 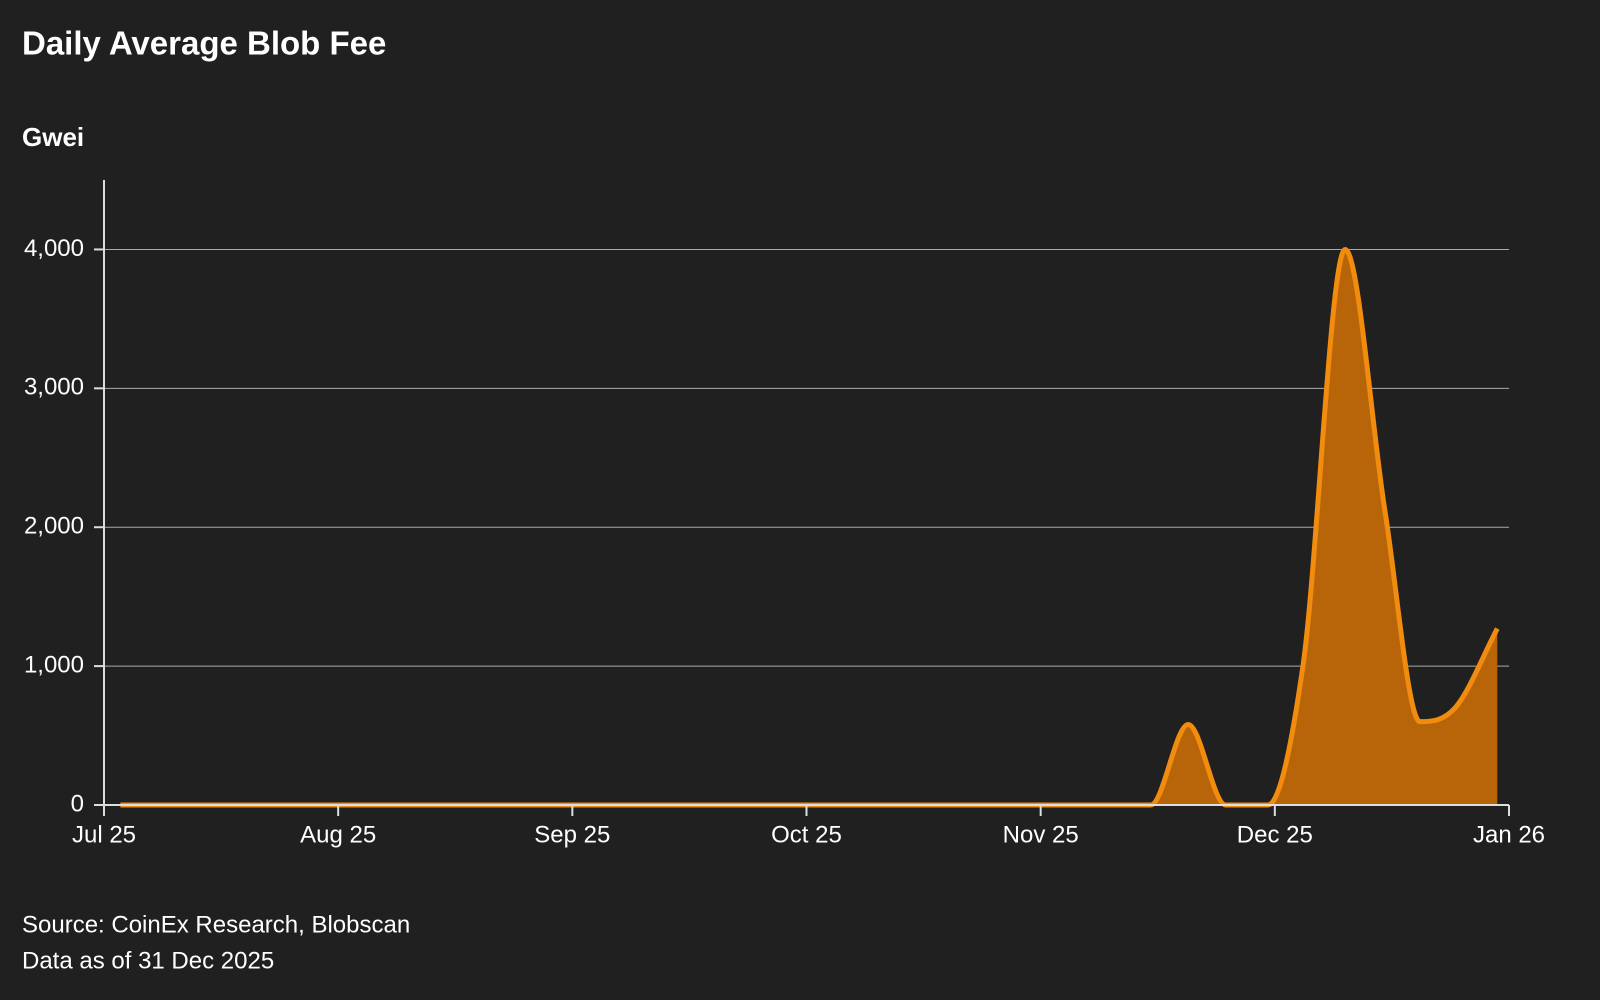 What do you see at coordinates (338, 834) in the screenshot?
I see `x-tick-label: Aug 25` at bounding box center [338, 834].